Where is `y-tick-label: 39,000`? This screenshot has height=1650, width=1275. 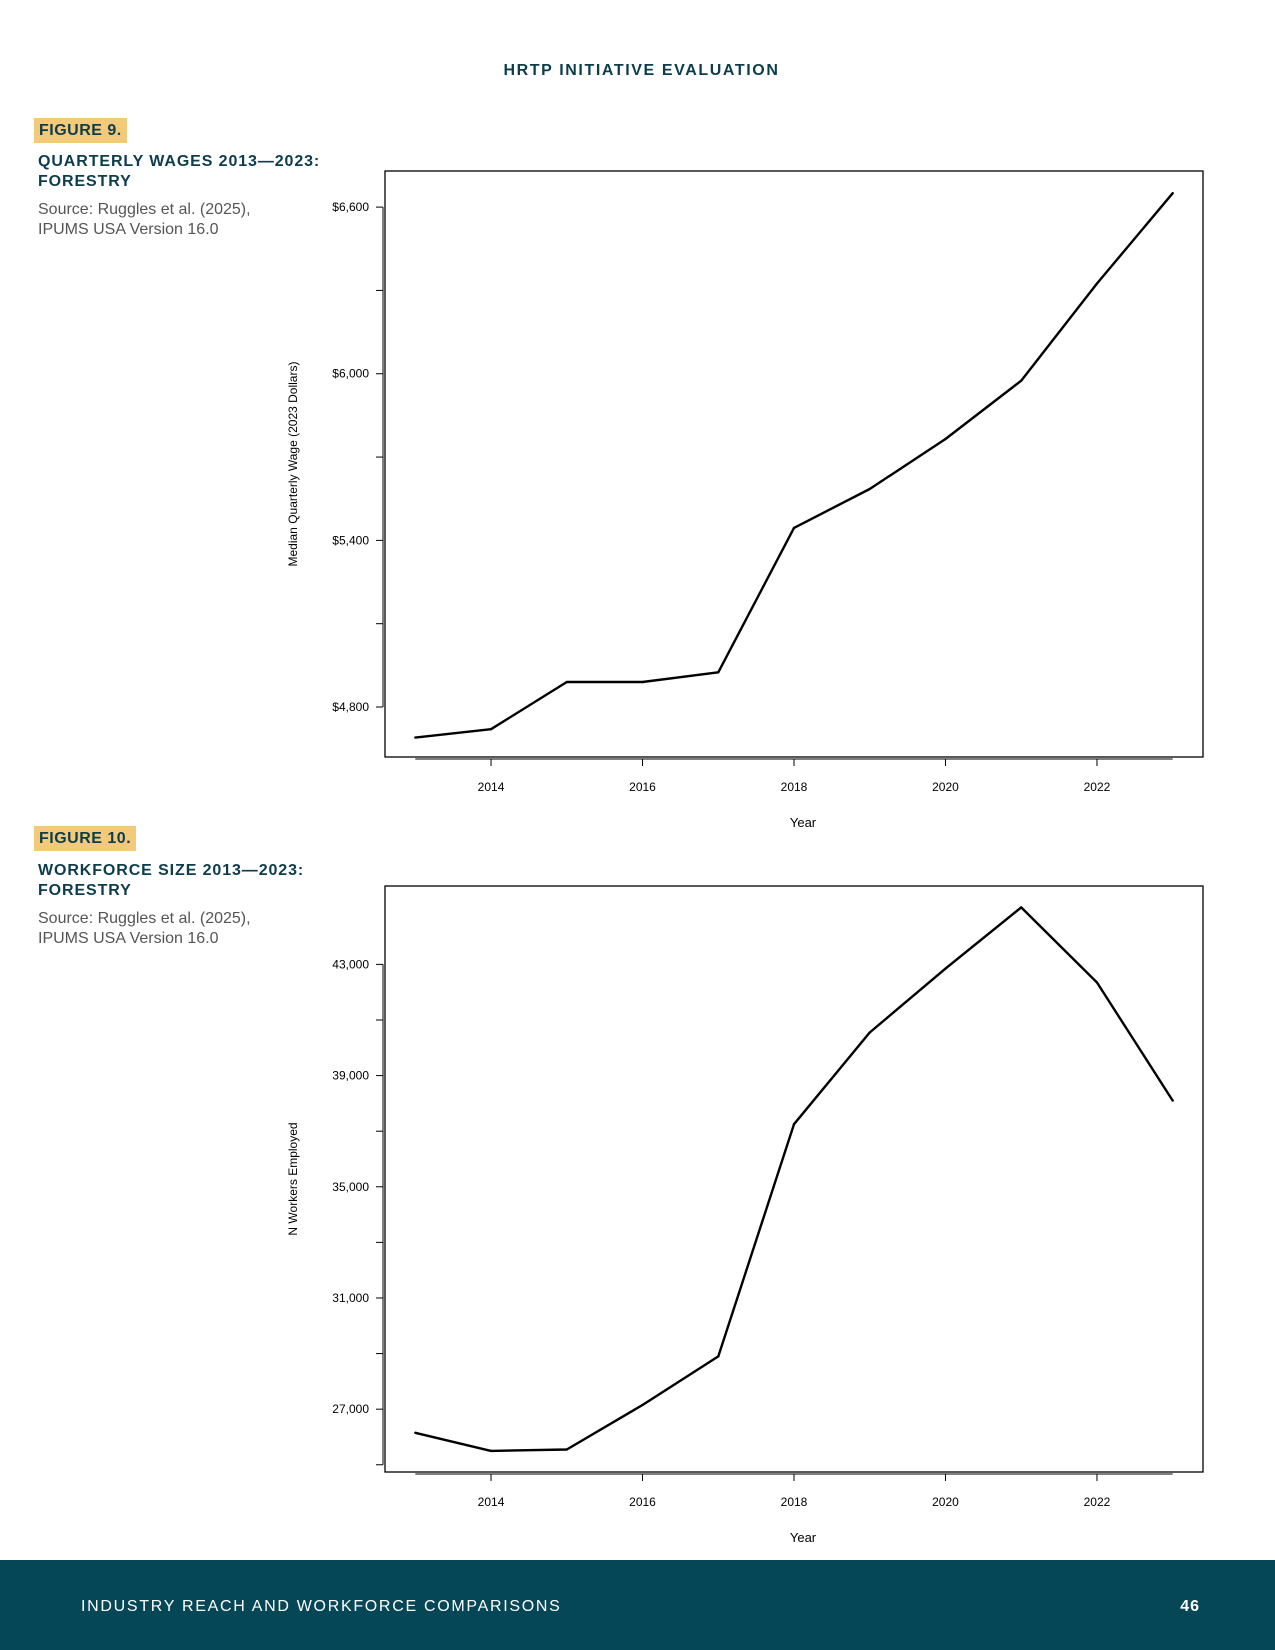 y-tick-label: 39,000 is located at coordinates (350, 1076).